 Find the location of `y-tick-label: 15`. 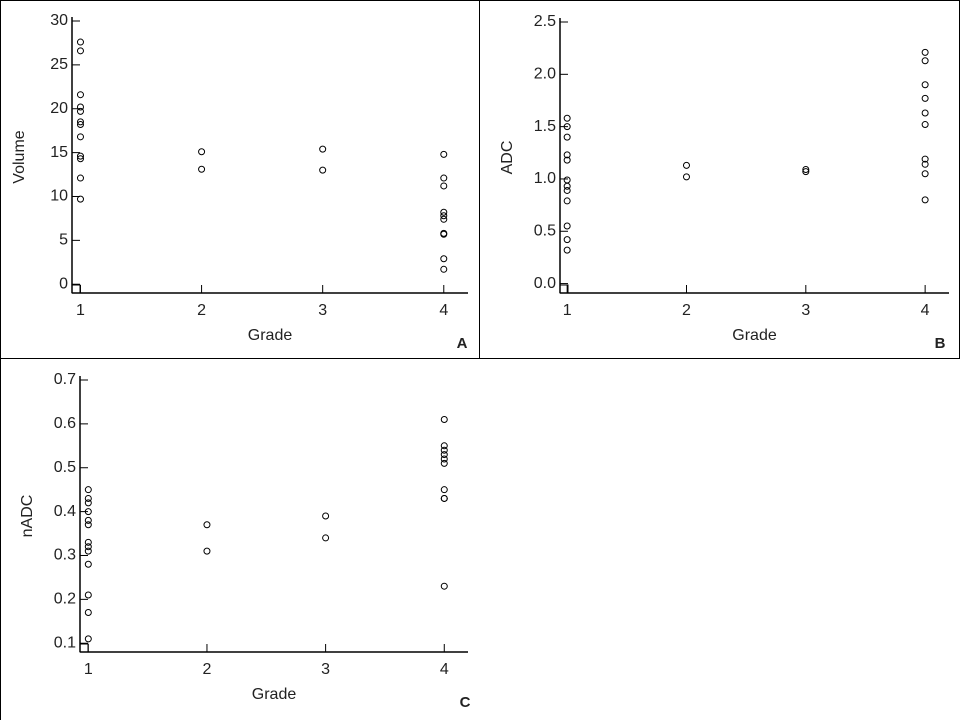

y-tick-label: 15 is located at coordinates (59, 152).